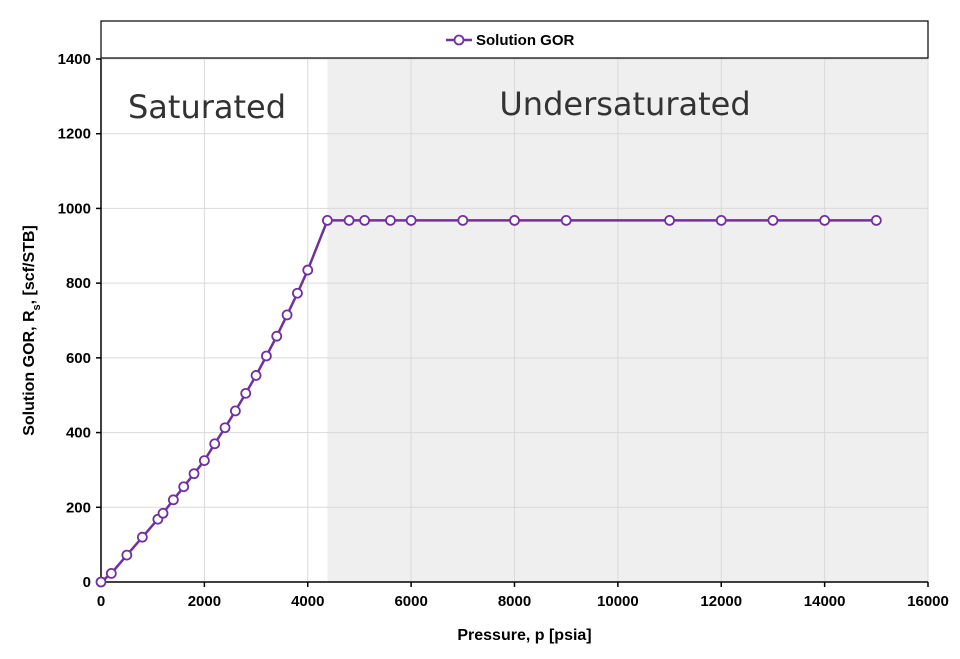  What do you see at coordinates (825, 601) in the screenshot?
I see `x-tick-label: 14000` at bounding box center [825, 601].